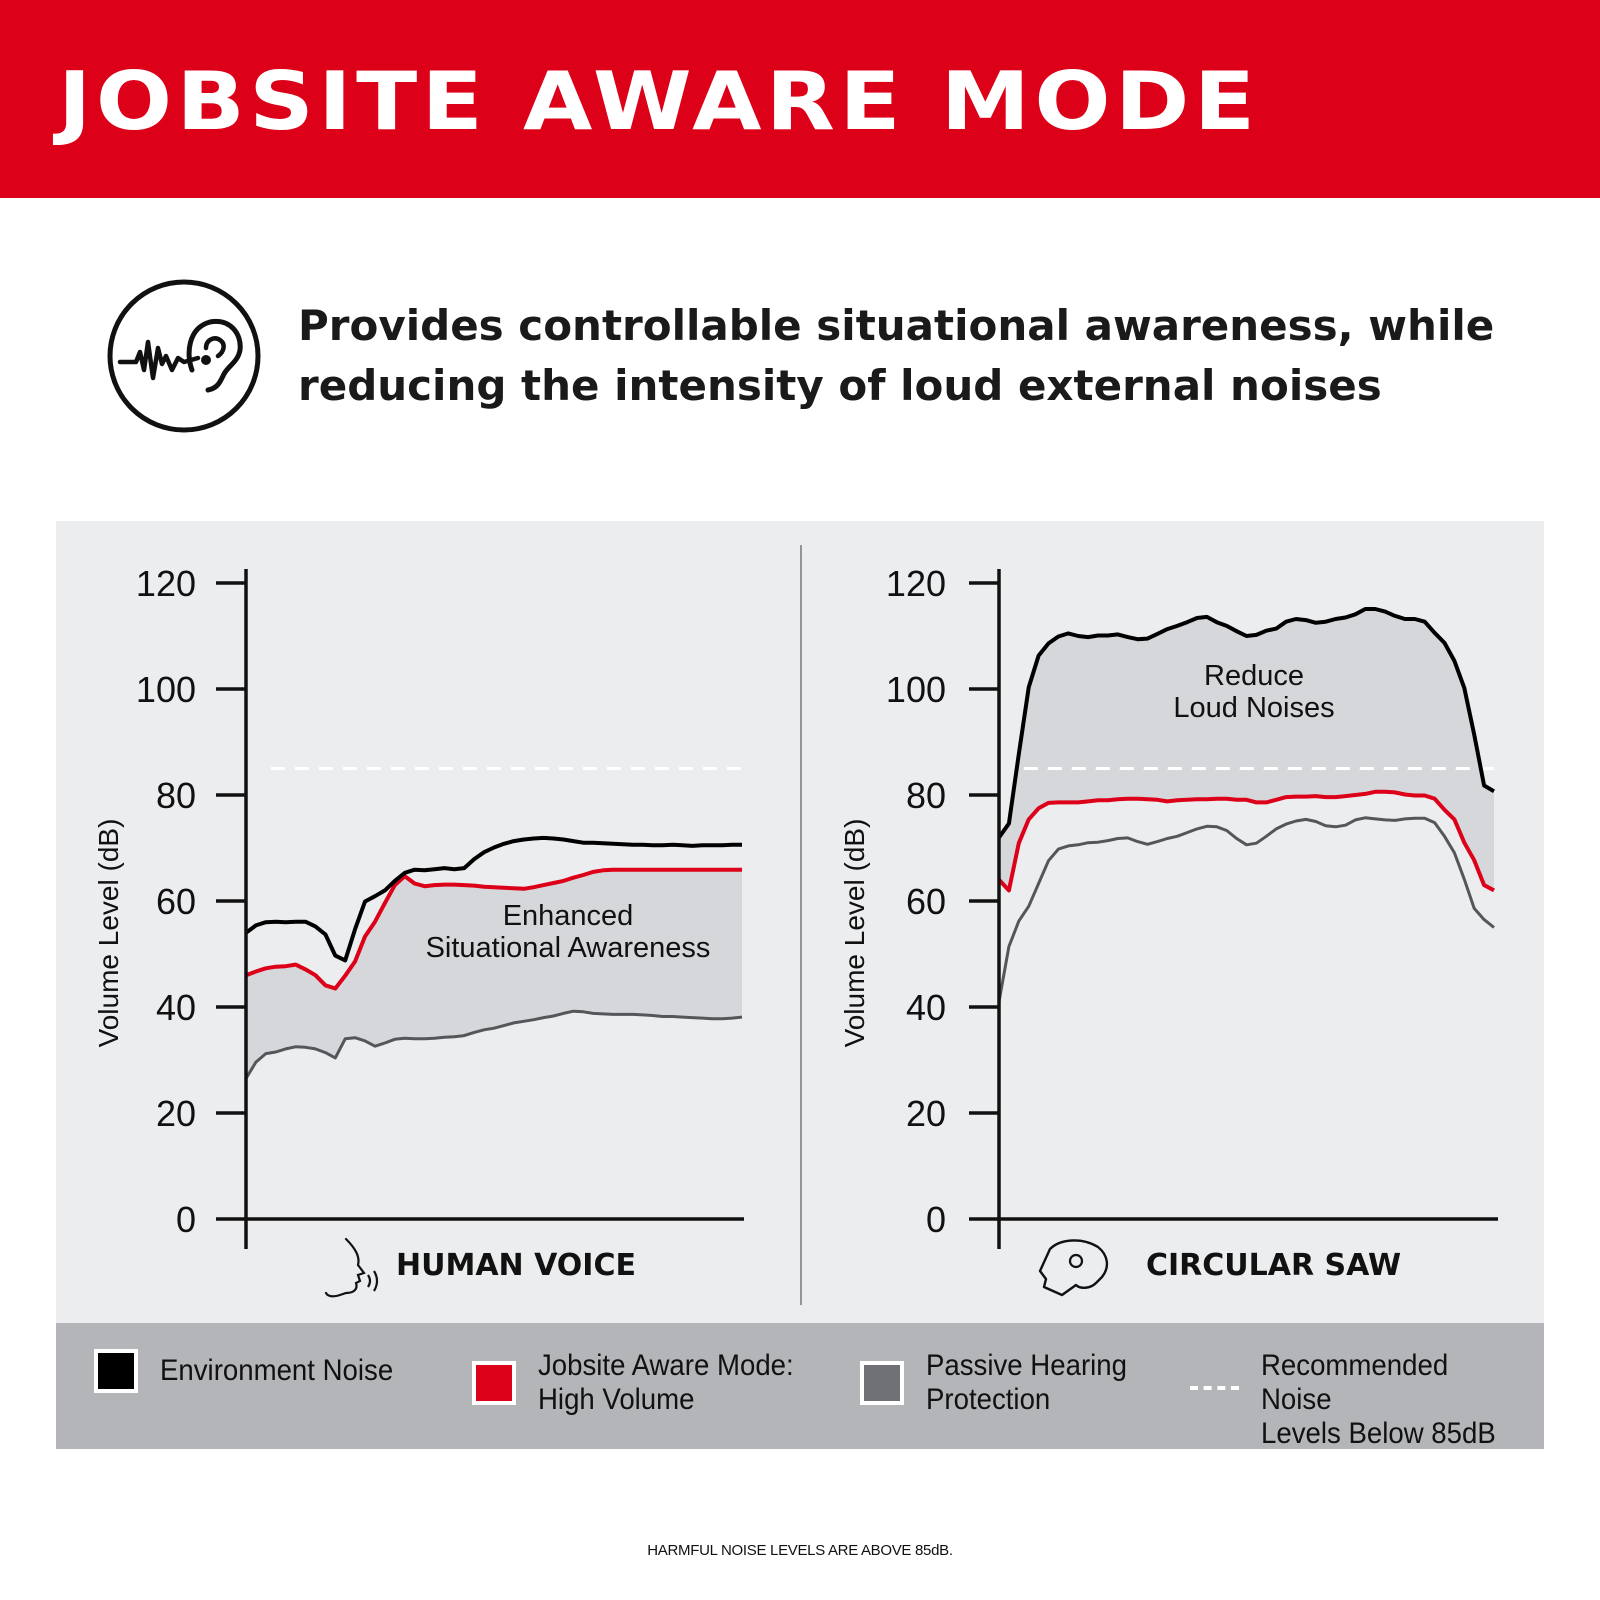 The height and width of the screenshot is (1600, 1600). Describe the element at coordinates (176, 1113) in the screenshot. I see `y-tick-label-voice: 20` at that location.